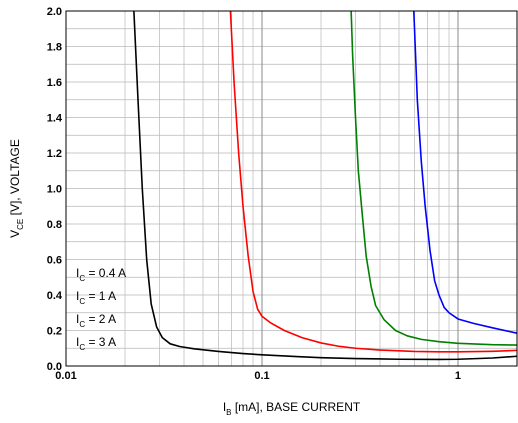  Describe the element at coordinates (54, 367) in the screenshot. I see `y-tick-label: 0.0` at that location.